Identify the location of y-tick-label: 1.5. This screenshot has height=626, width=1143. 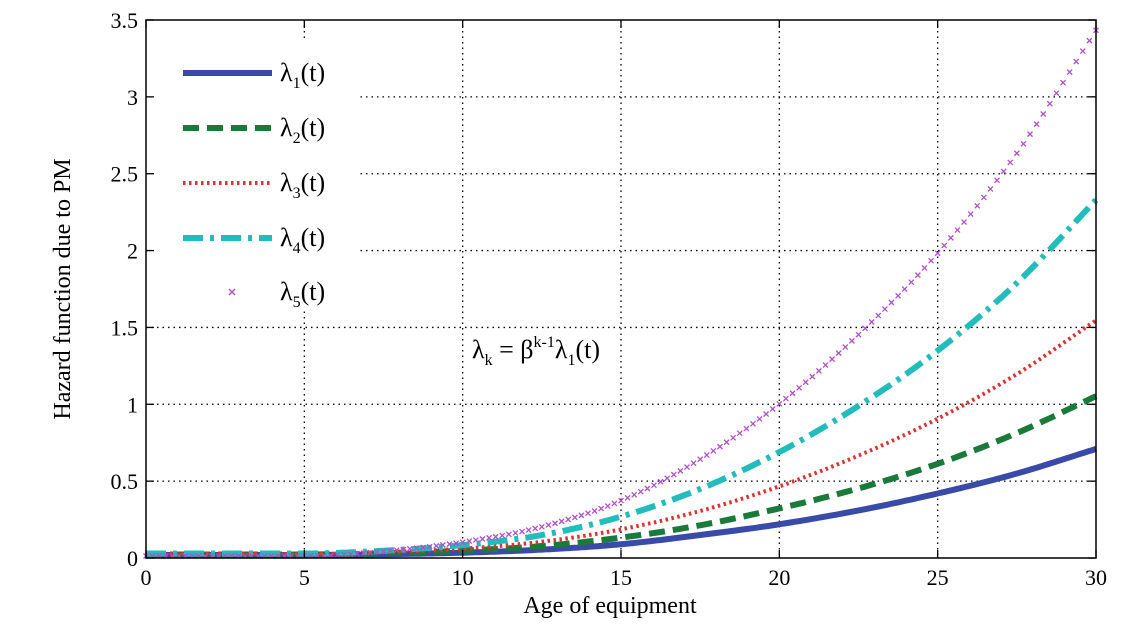
(125, 327).